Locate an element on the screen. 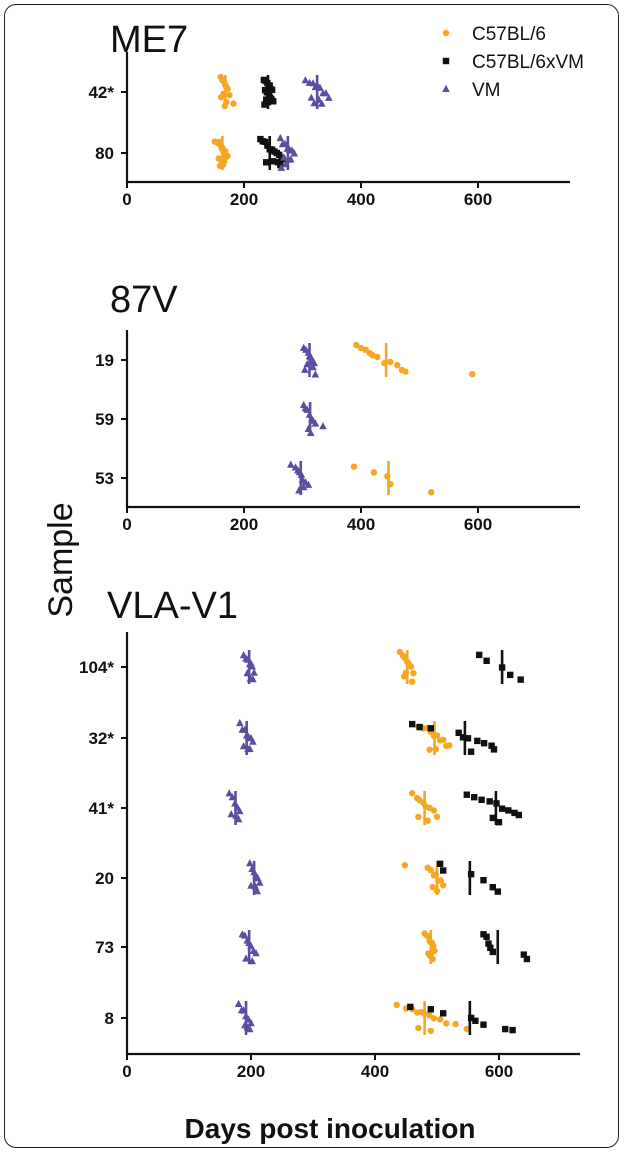 The image size is (625, 1152). legend: C57BL/6 C57BL/6xVM VM is located at coordinates (513, 62).